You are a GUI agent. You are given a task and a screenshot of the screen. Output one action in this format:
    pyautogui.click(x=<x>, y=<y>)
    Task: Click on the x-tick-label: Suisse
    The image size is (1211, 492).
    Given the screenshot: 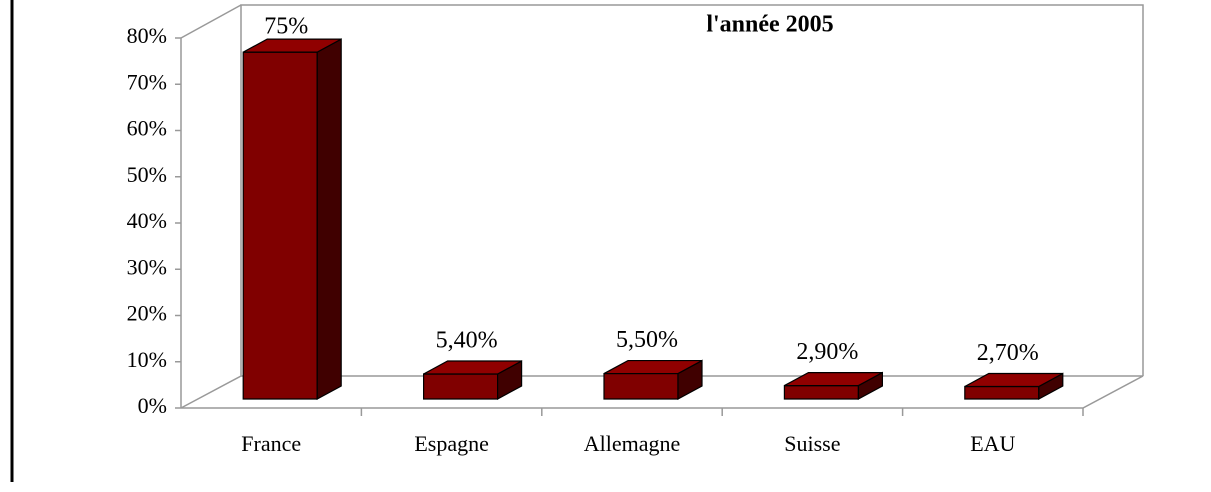 What is the action you would take?
    pyautogui.click(x=812, y=443)
    